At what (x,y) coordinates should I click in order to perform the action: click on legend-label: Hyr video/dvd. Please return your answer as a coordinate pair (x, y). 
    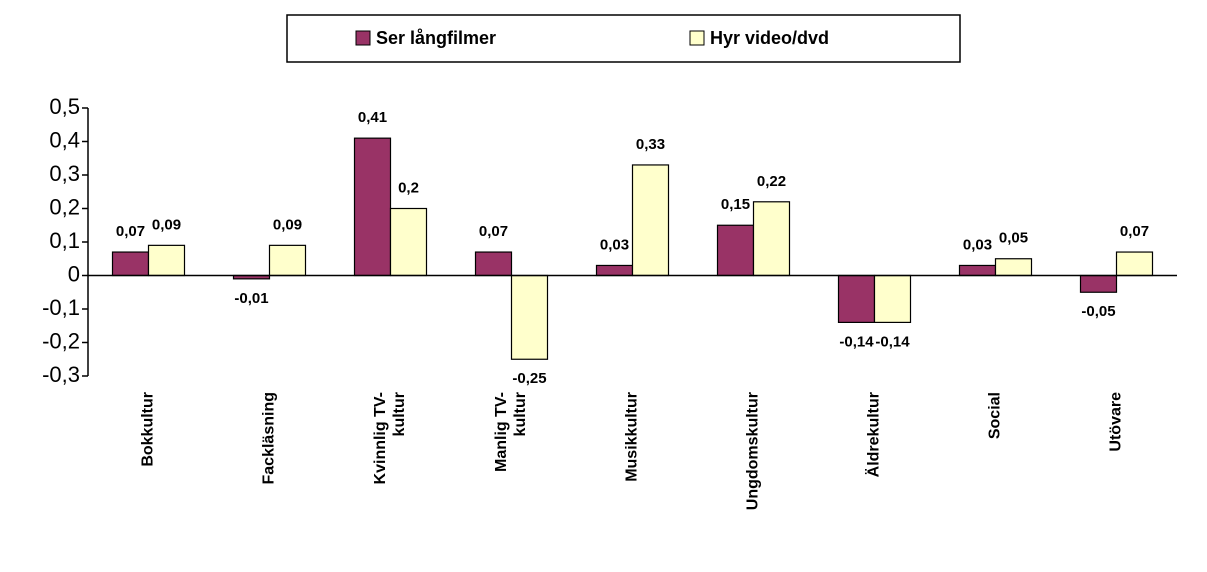
    Looking at the image, I should click on (769, 38).